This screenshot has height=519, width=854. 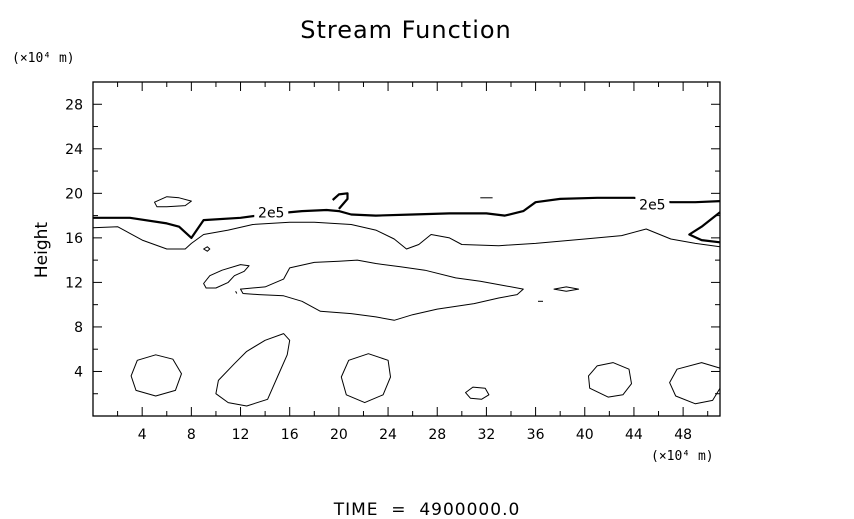 I want to click on x-tick-label: 12, so click(x=241, y=435).